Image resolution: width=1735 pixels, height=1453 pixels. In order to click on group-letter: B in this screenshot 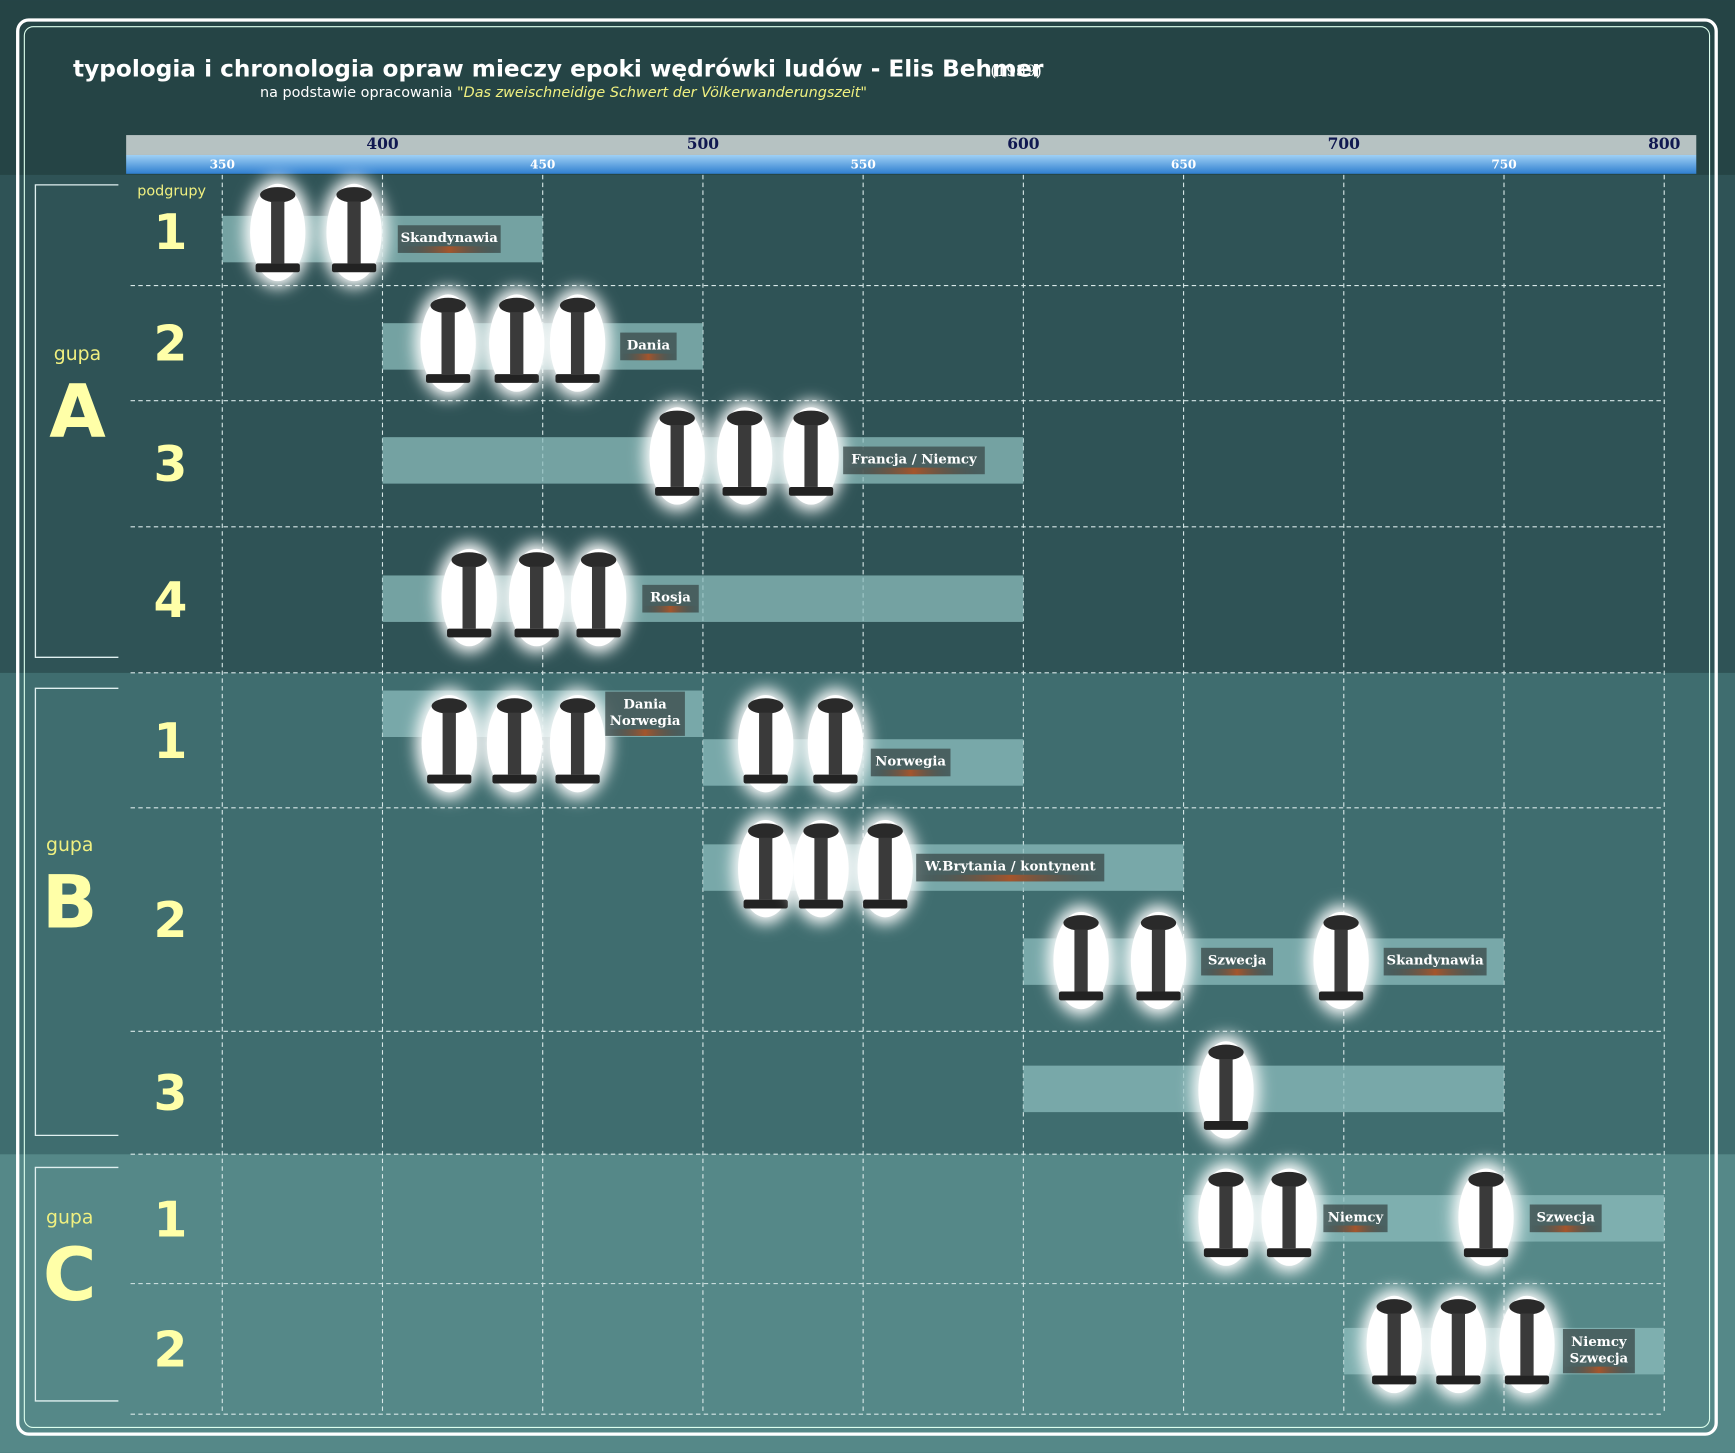, I will do `click(70, 902)`.